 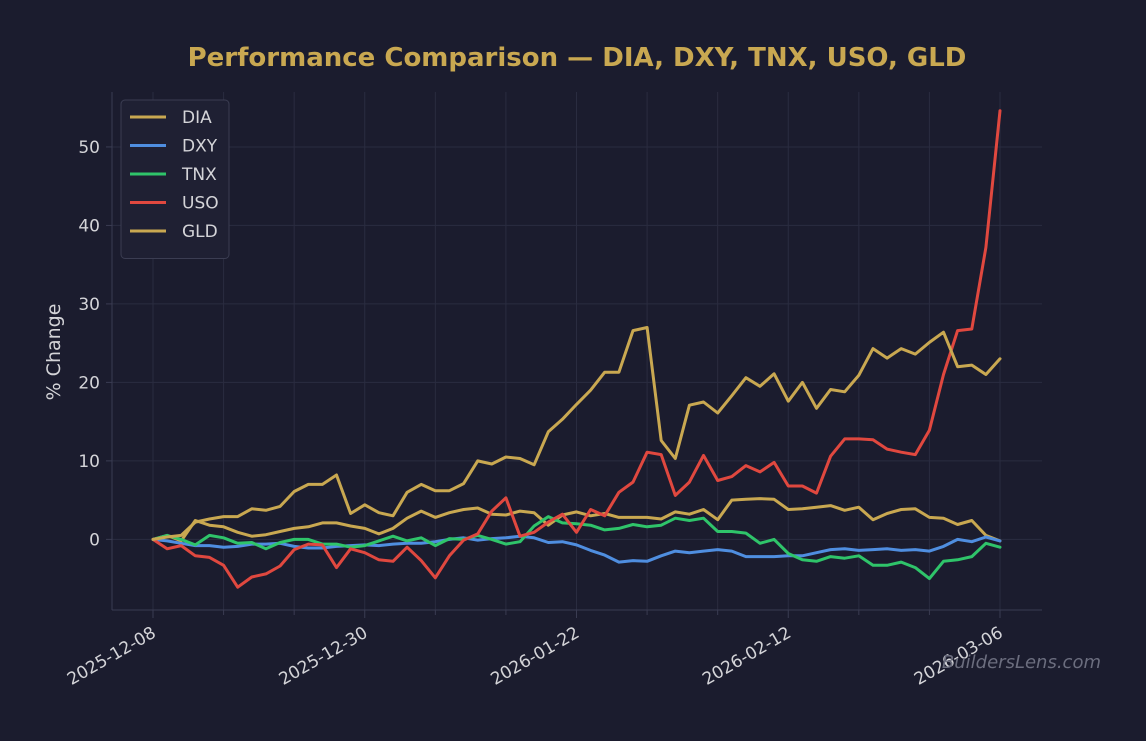 What do you see at coordinates (200, 204) in the screenshot?
I see `legend-label-uso: USO` at bounding box center [200, 204].